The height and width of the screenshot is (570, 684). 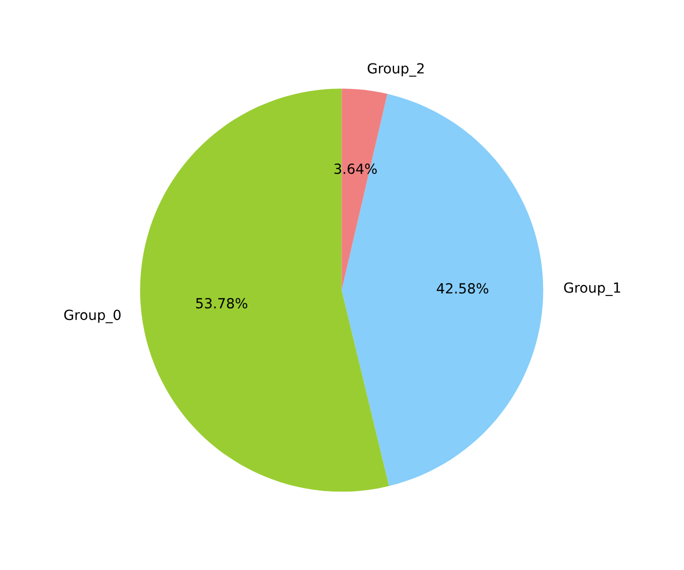 I want to click on slice-label: Group_0, so click(x=92, y=317).